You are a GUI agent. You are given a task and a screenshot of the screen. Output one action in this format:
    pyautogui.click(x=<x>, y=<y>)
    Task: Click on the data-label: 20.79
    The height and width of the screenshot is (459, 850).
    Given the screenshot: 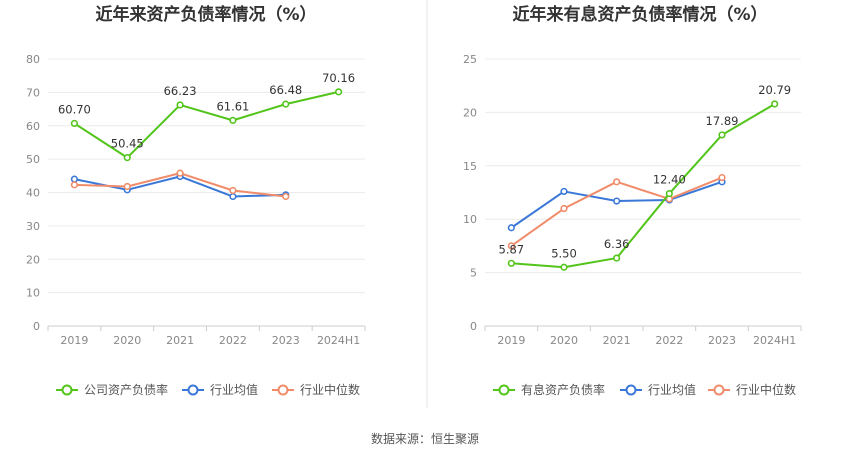 What is the action you would take?
    pyautogui.click(x=774, y=90)
    